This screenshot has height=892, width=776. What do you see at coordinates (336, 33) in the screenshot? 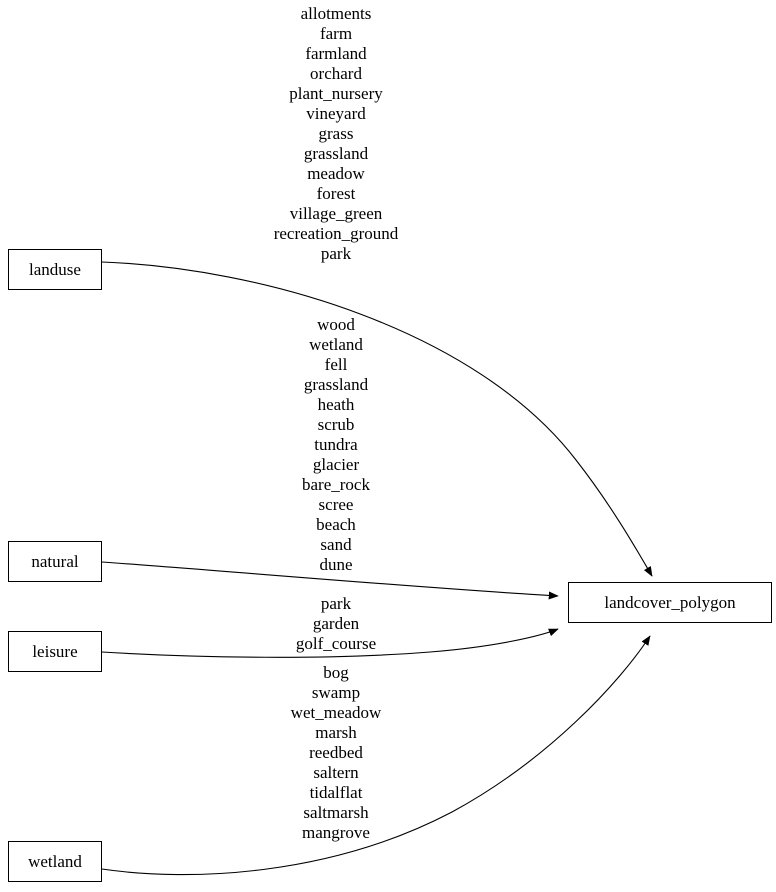
I see `edge-label: farm` at bounding box center [336, 33].